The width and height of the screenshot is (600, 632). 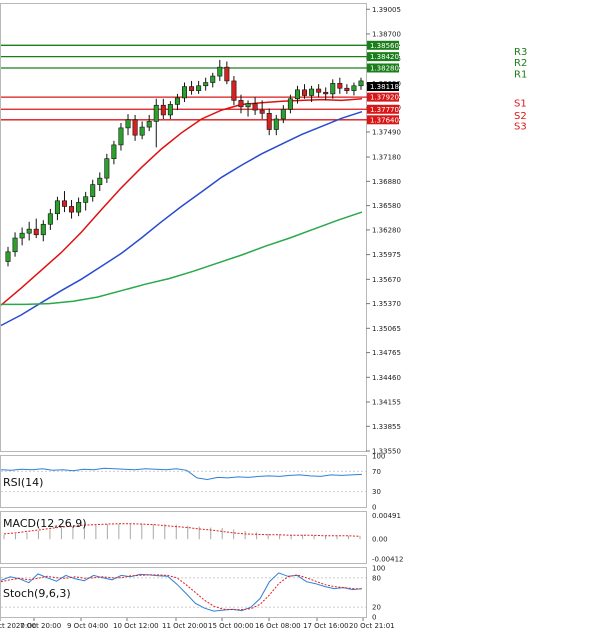 I want to click on y-tick-label: 1.34460, so click(x=386, y=378).